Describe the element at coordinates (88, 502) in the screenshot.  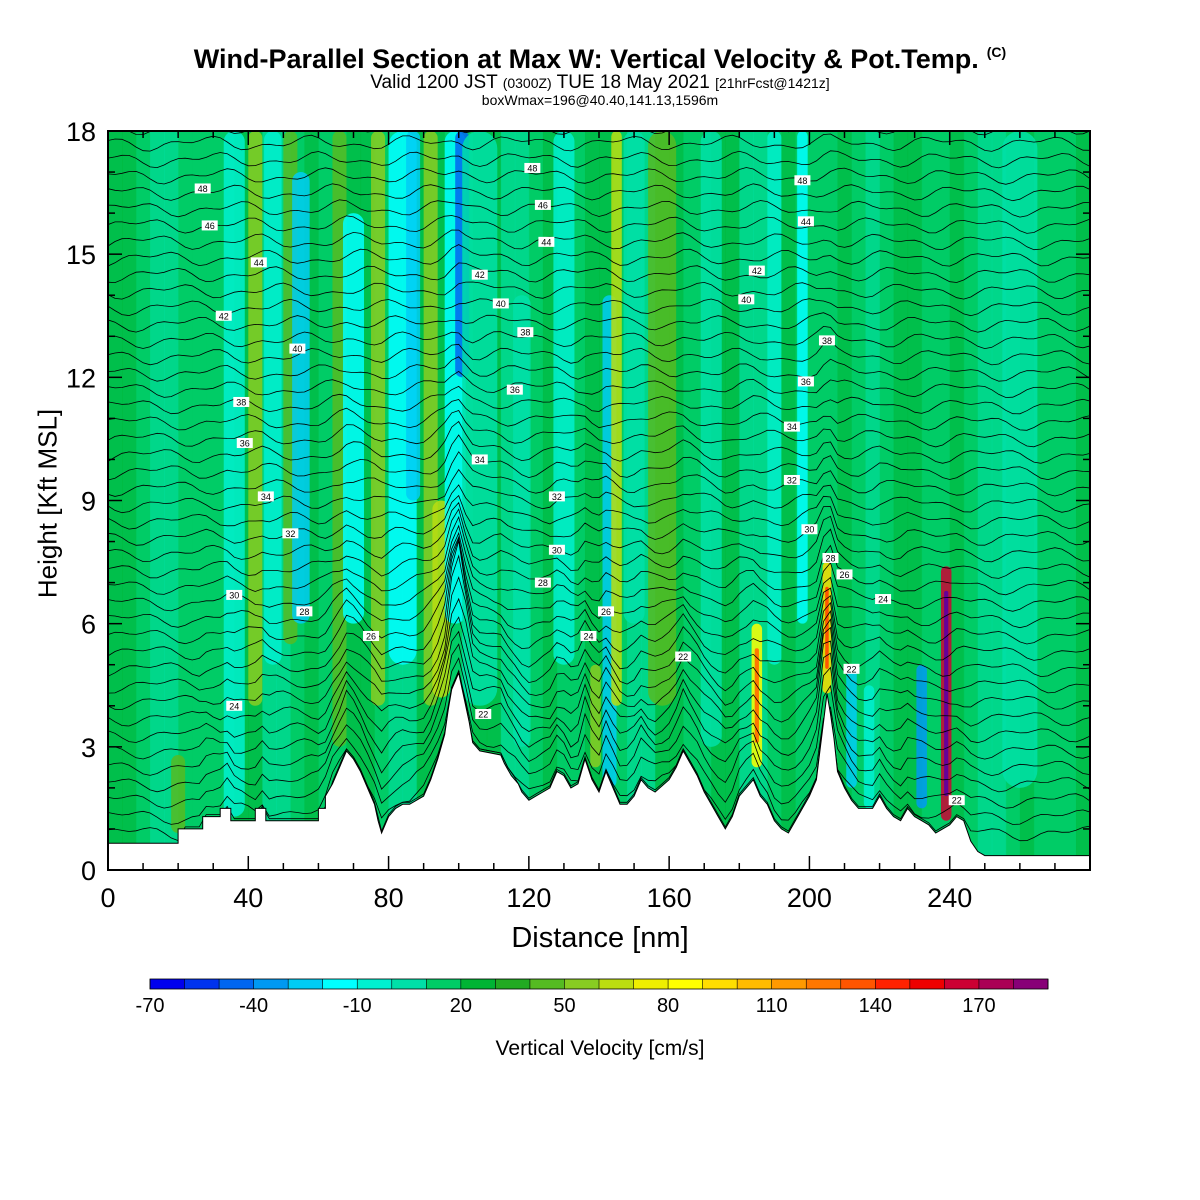
I see `y-tick-label: 9` at that location.